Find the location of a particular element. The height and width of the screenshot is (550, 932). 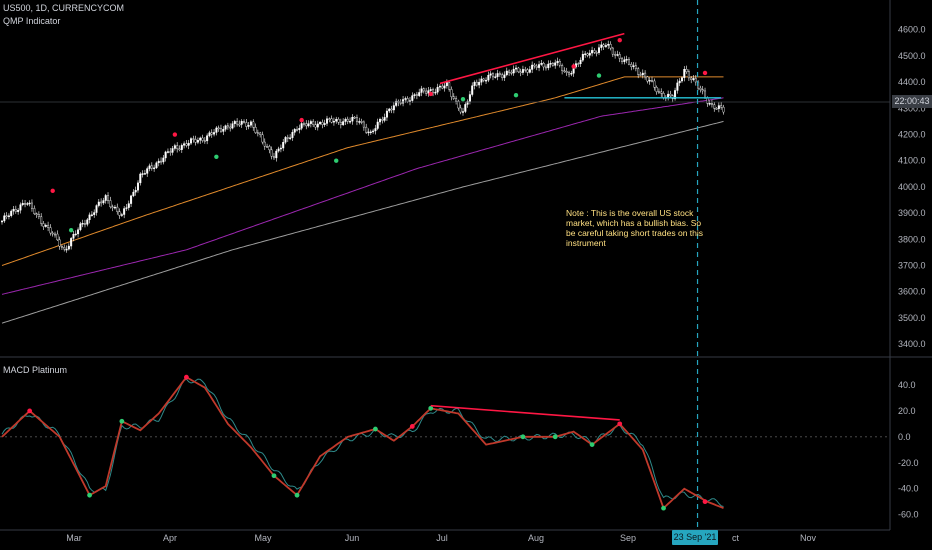

price-tick-label: 4100.0 is located at coordinates (912, 161).